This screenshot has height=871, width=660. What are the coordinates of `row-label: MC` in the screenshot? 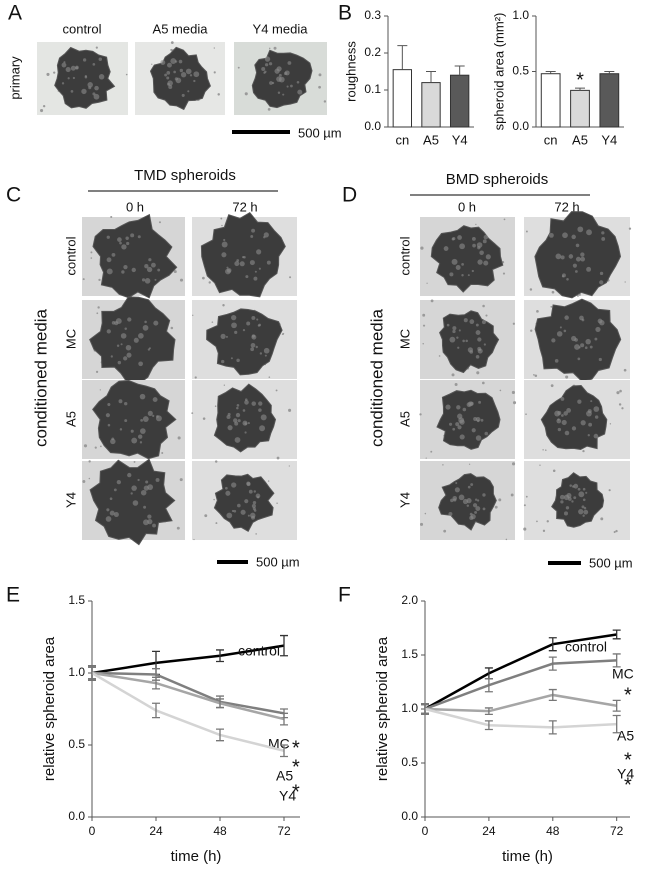 It's located at (404, 339).